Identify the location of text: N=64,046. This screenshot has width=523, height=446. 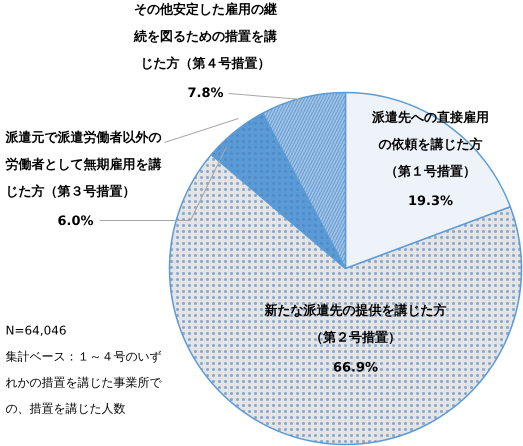
(36, 331).